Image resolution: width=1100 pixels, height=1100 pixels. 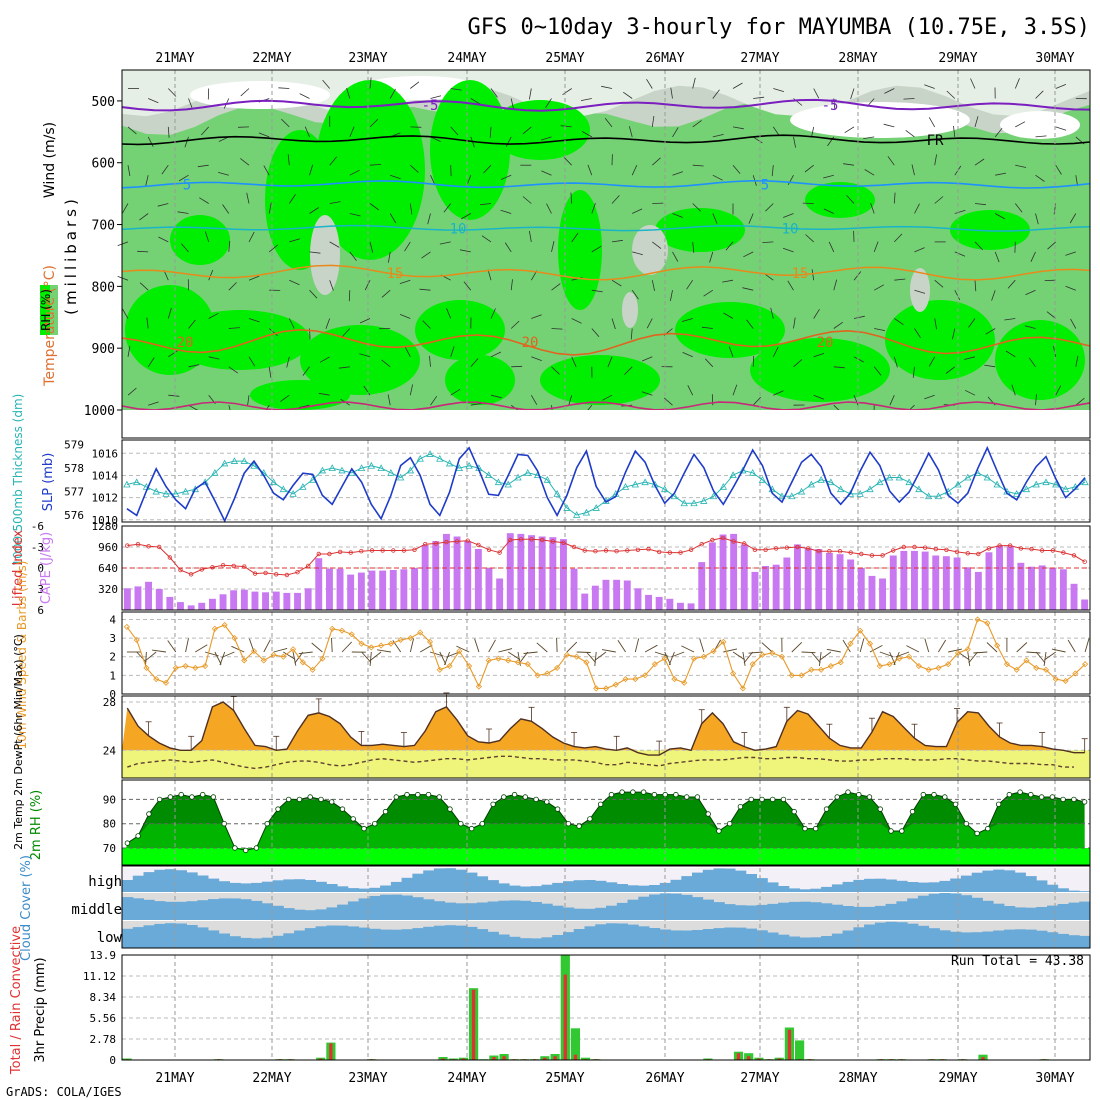 What do you see at coordinates (271, 1078) in the screenshot?
I see `bottom-date-label: 22MAY` at bounding box center [271, 1078].